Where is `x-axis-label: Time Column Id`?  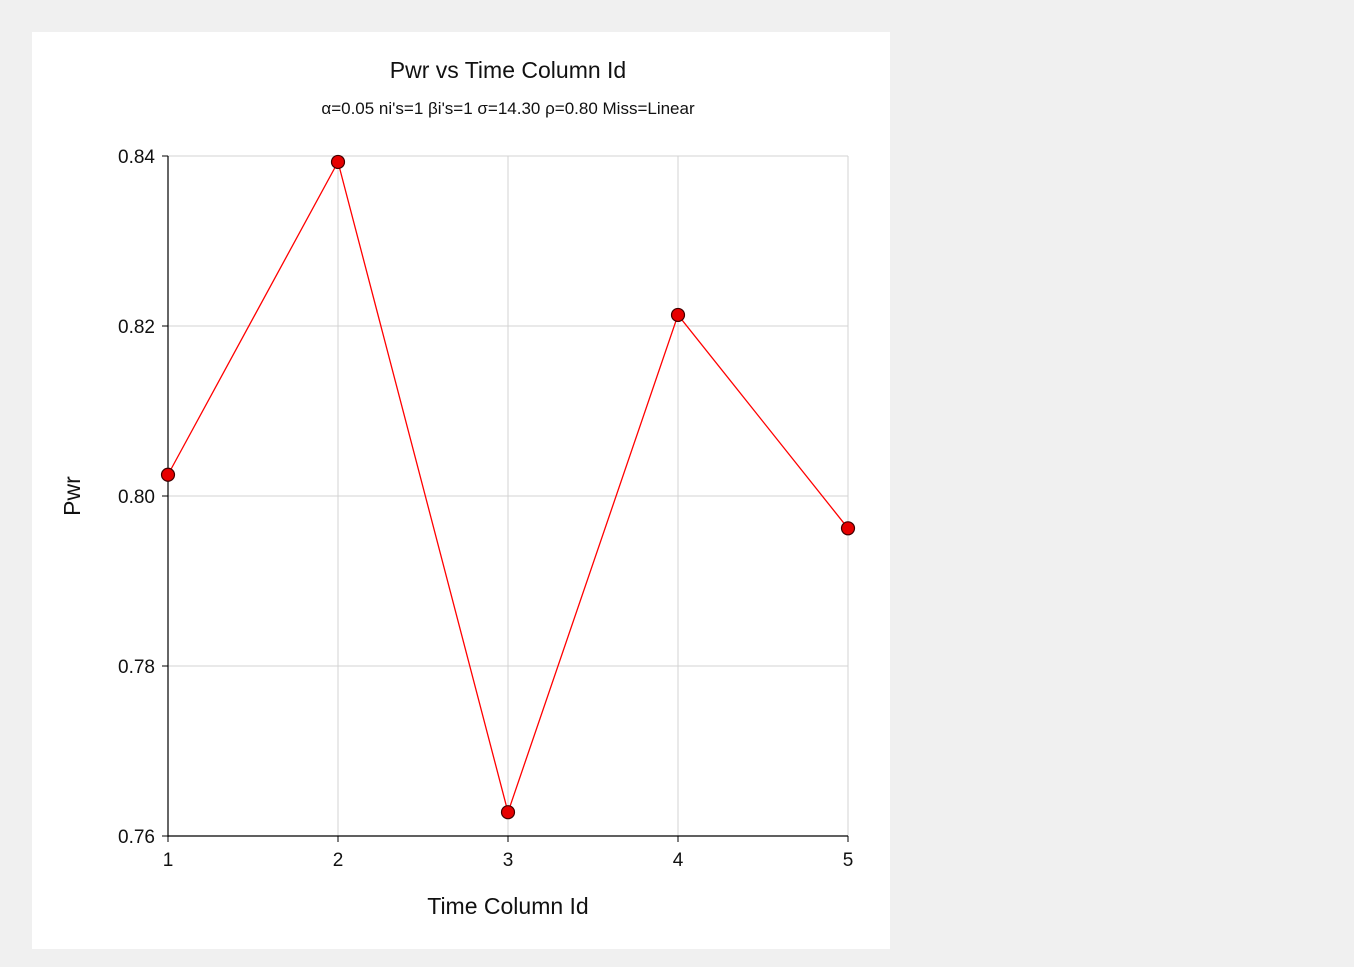 x-axis-label: Time Column Id is located at coordinates (507, 906).